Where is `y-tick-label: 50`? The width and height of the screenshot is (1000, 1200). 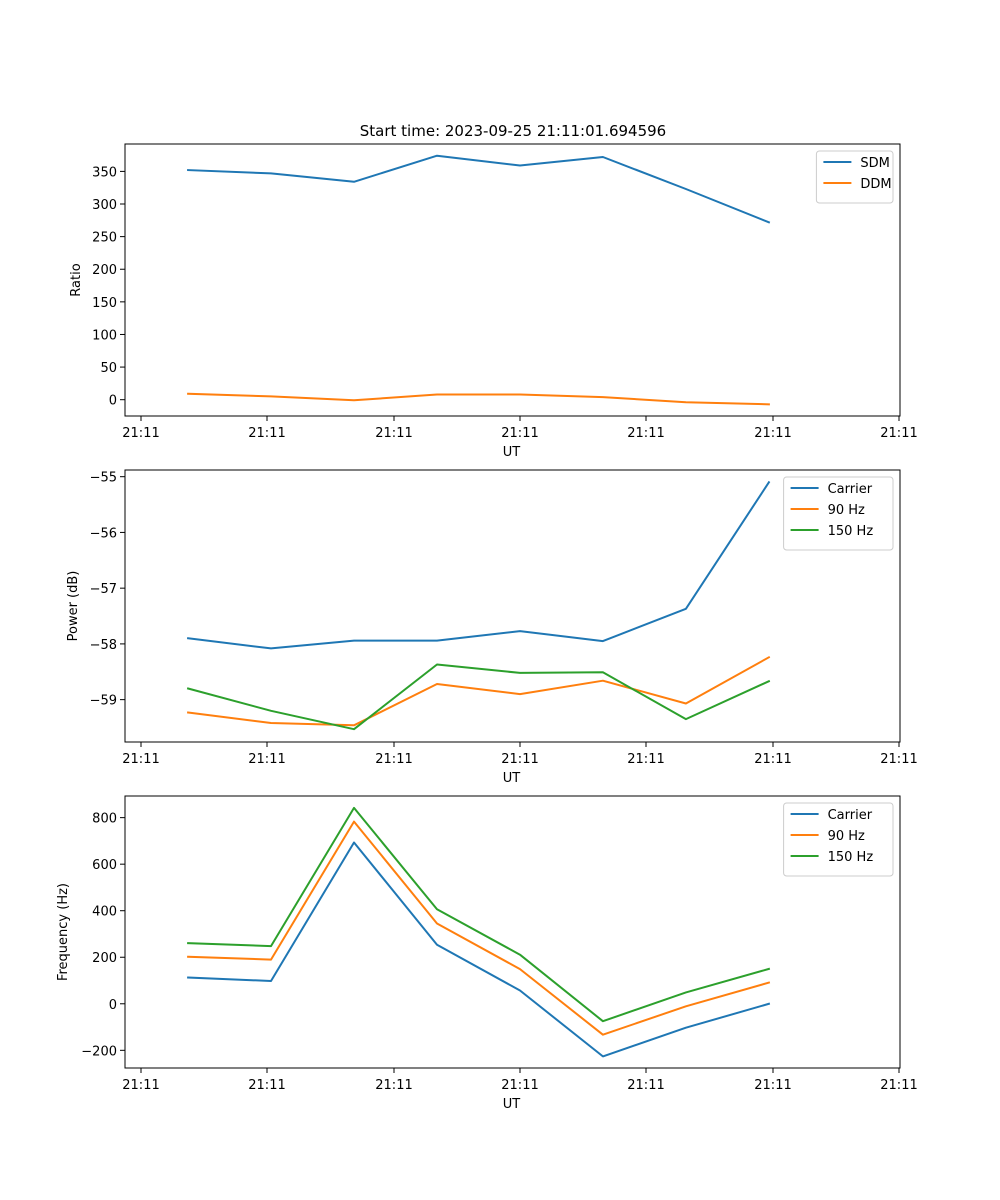
y-tick-label: 50 is located at coordinates (108, 368).